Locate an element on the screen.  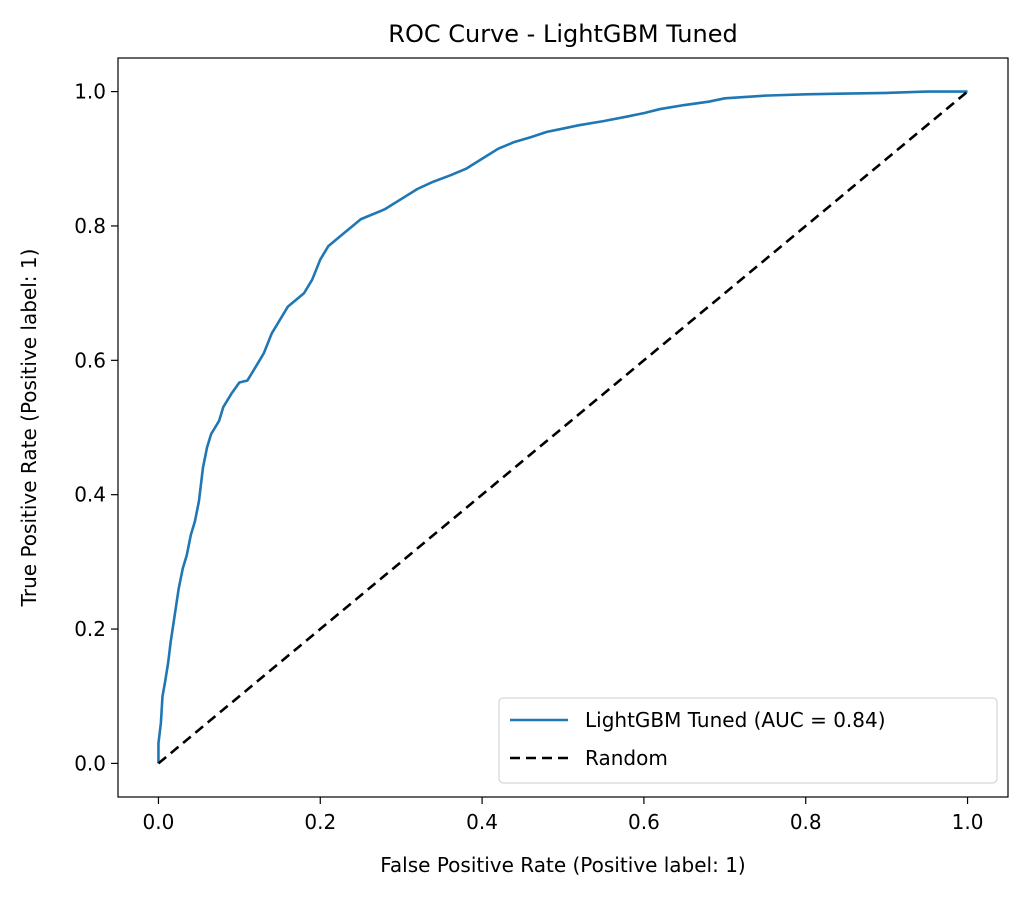
x-axis-label: False Positive Rate (Positive label: 1) is located at coordinates (563, 865).